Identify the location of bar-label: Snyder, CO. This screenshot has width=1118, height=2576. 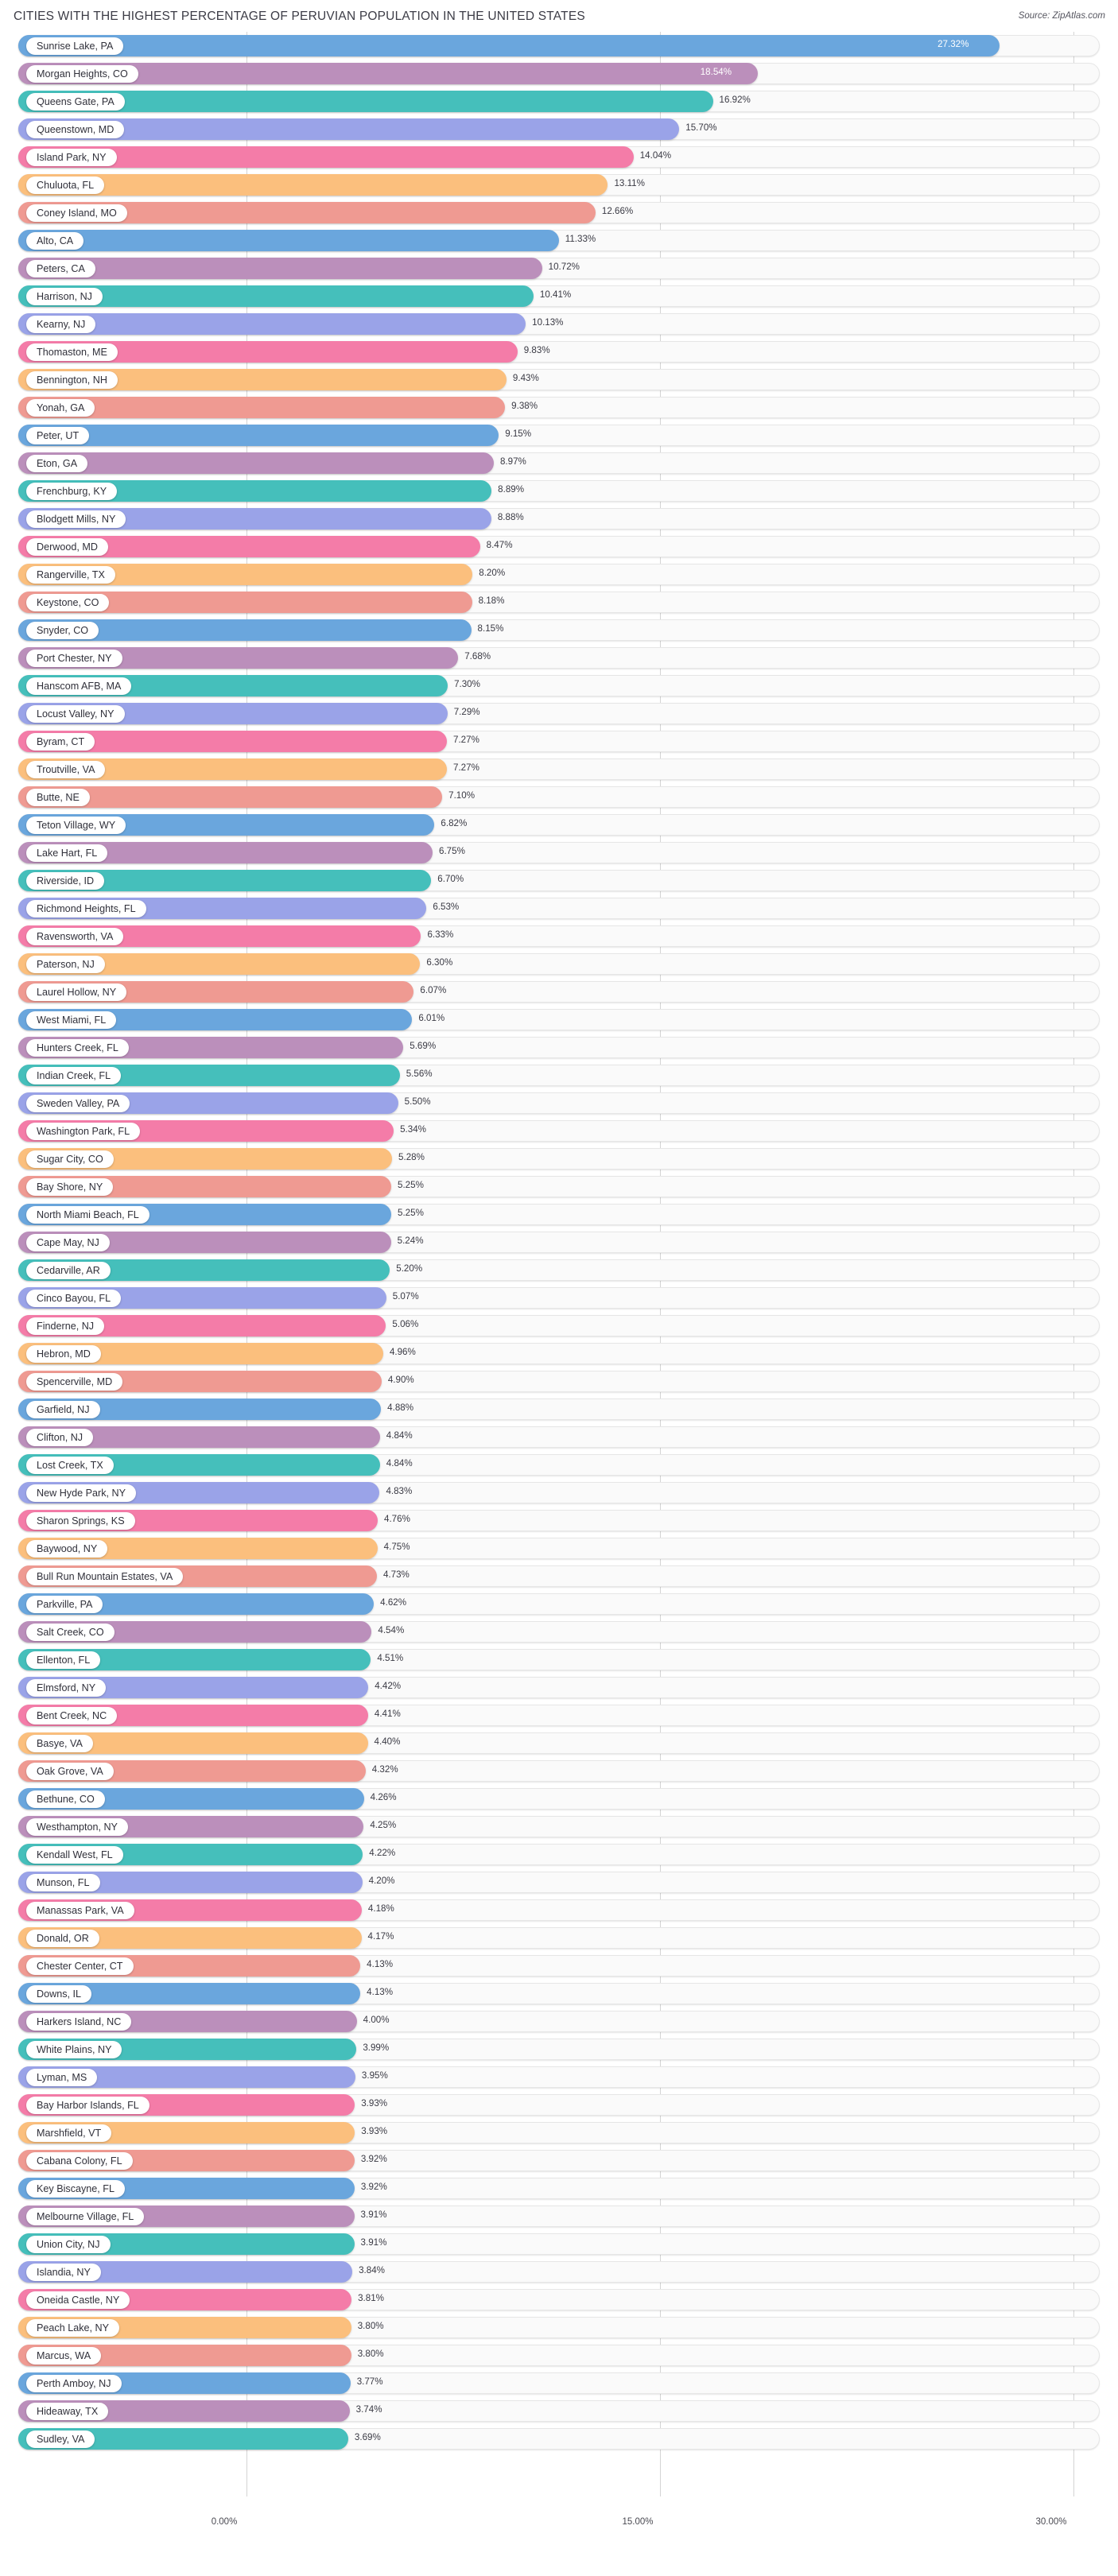
(62, 630).